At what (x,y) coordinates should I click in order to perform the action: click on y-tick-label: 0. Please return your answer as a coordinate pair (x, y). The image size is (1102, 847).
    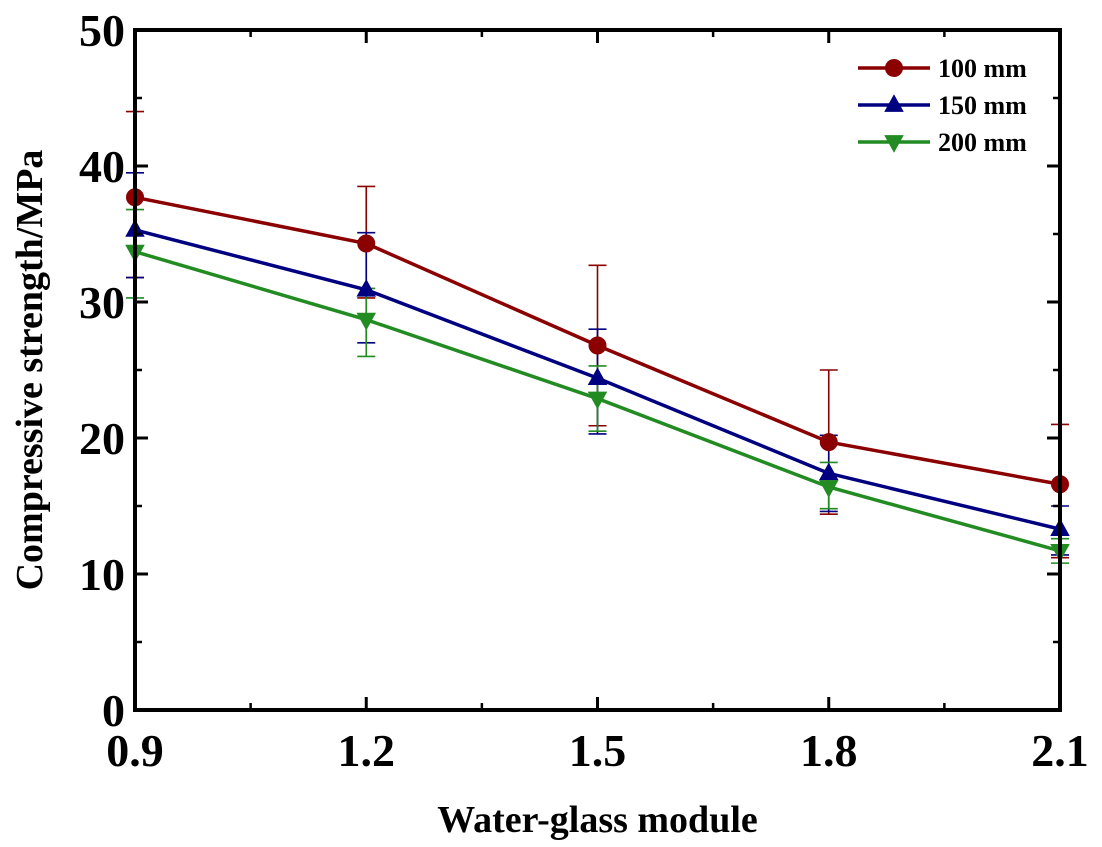
    Looking at the image, I should click on (113, 710).